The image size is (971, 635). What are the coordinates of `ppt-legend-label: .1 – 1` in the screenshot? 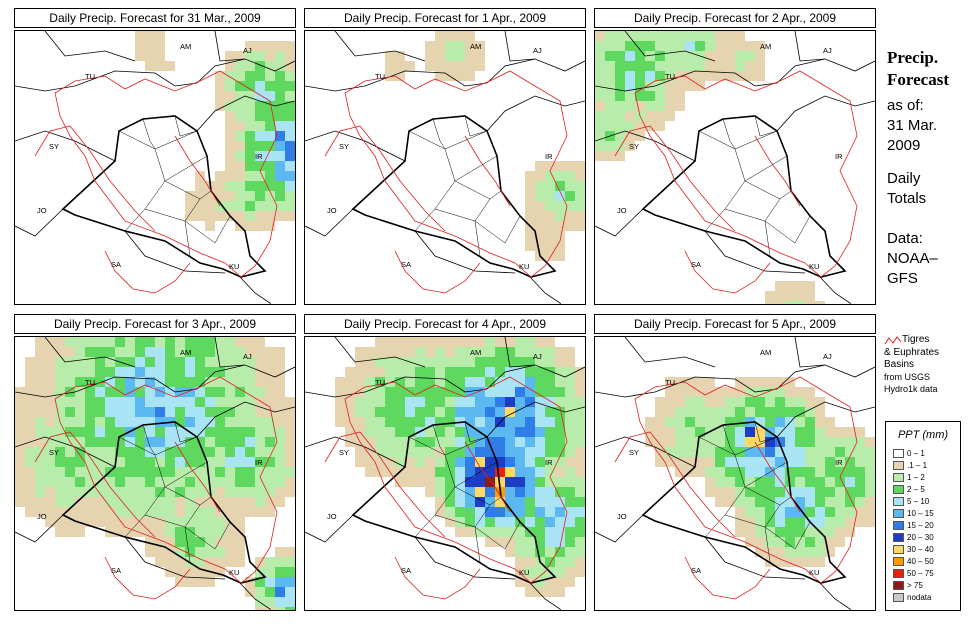 It's located at (917, 465).